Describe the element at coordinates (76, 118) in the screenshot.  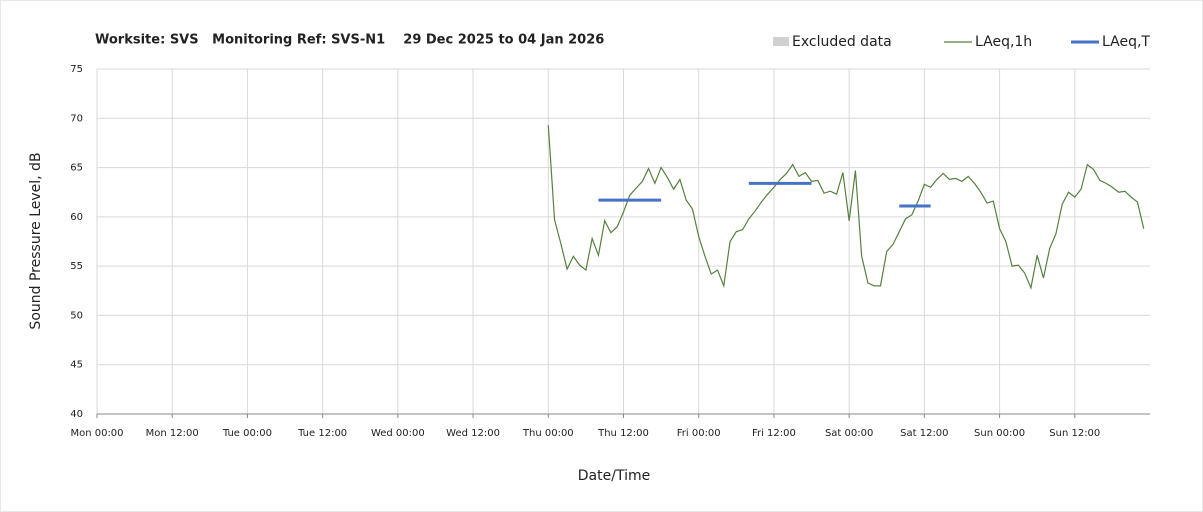
I see `y-tick-label: 70` at that location.